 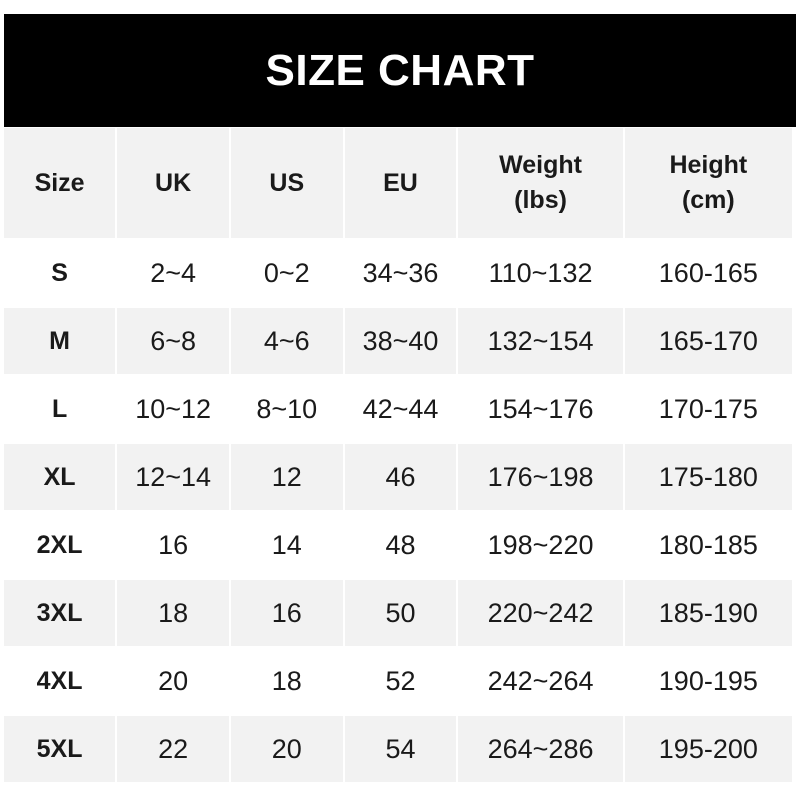 I want to click on table-row: 3XL 18 16 50 220~242 185-190, so click(x=398, y=613).